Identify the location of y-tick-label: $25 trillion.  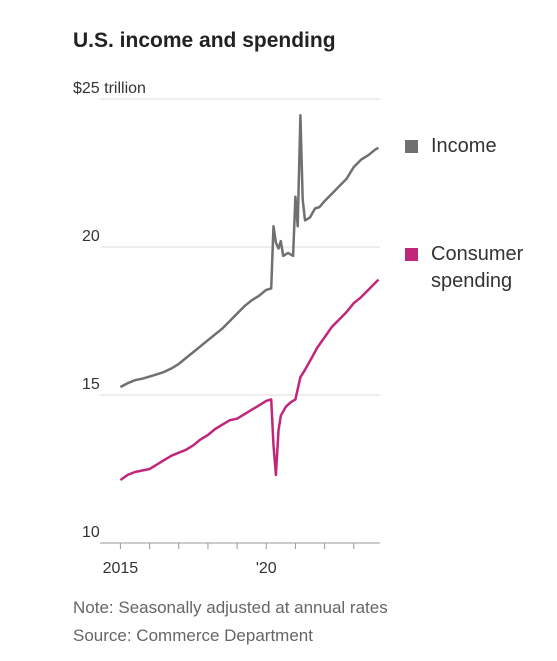
(109, 88).